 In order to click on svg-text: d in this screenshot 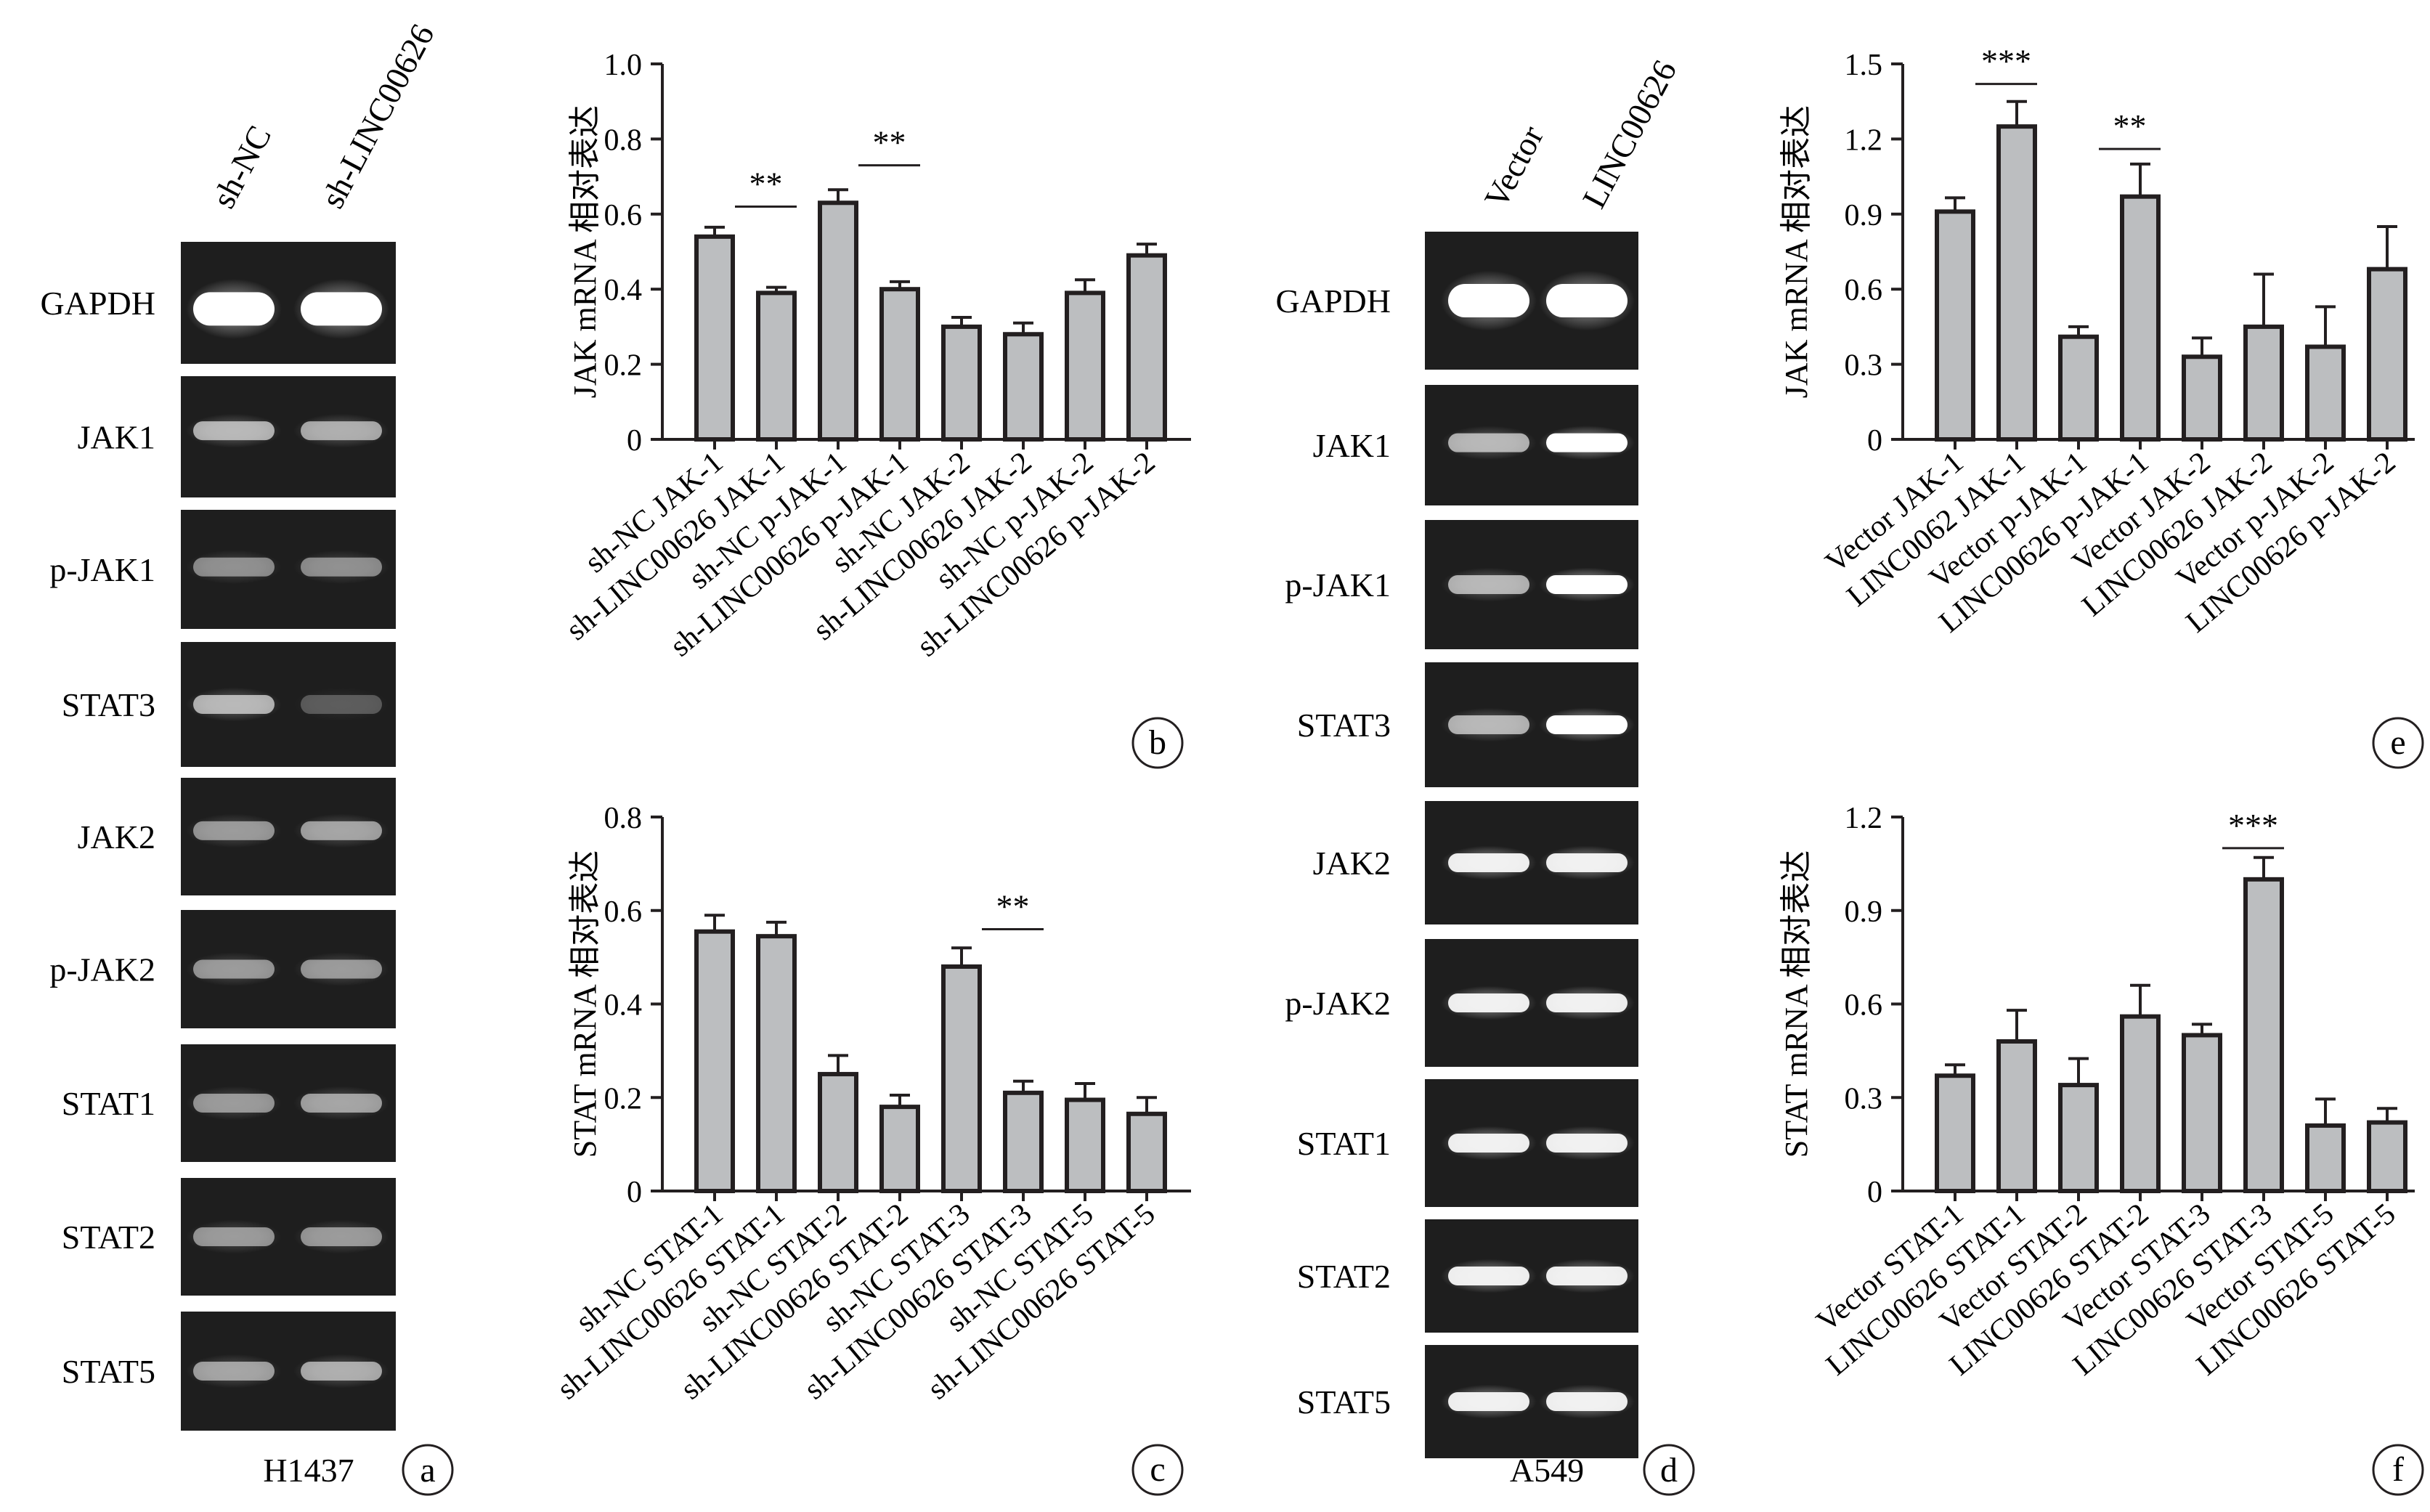, I will do `click(1669, 1470)`.